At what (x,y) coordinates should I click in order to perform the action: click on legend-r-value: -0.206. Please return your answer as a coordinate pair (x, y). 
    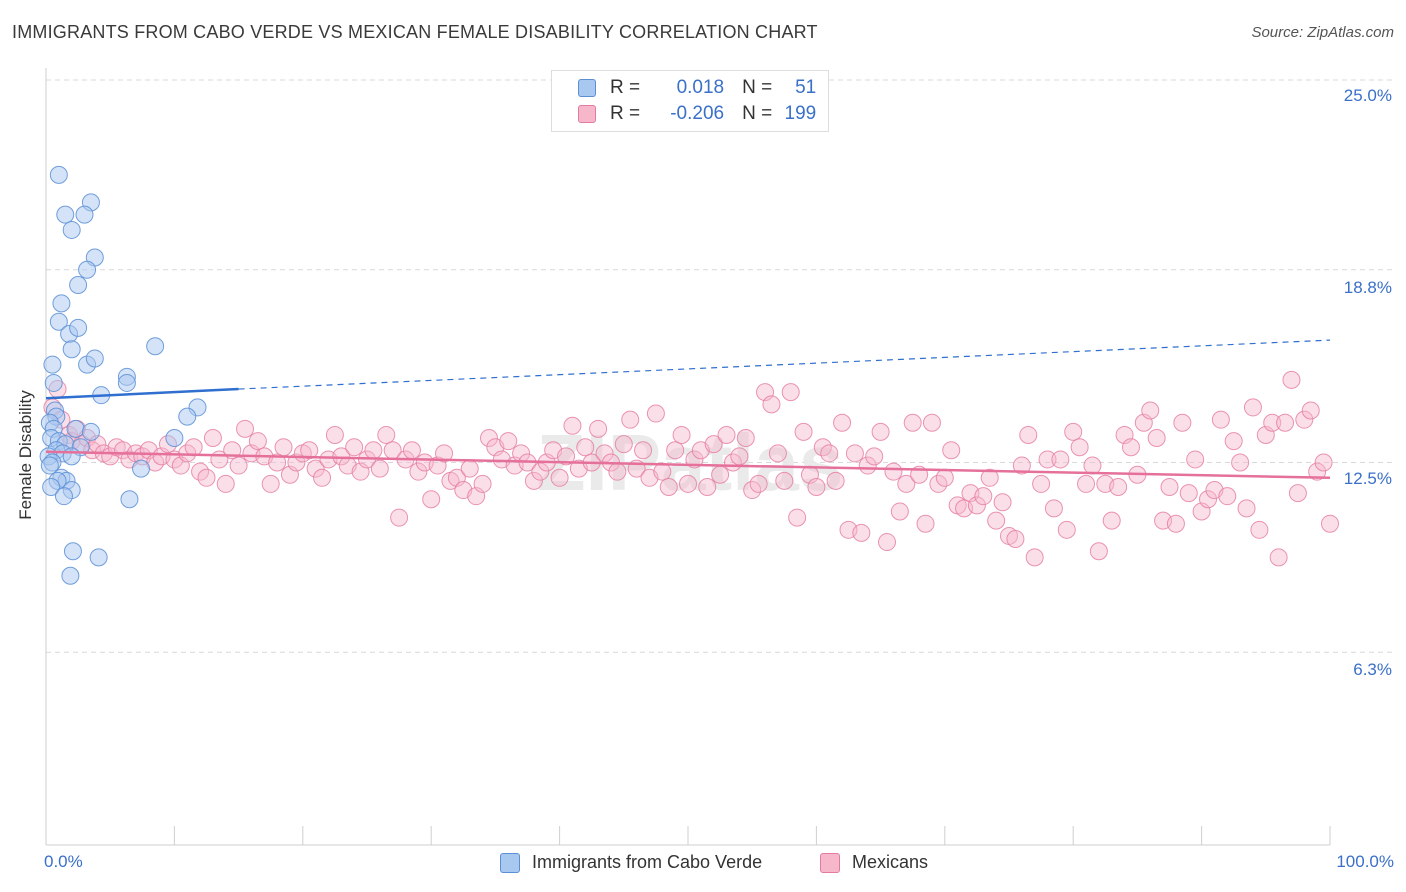
    Looking at the image, I should click on (697, 113).